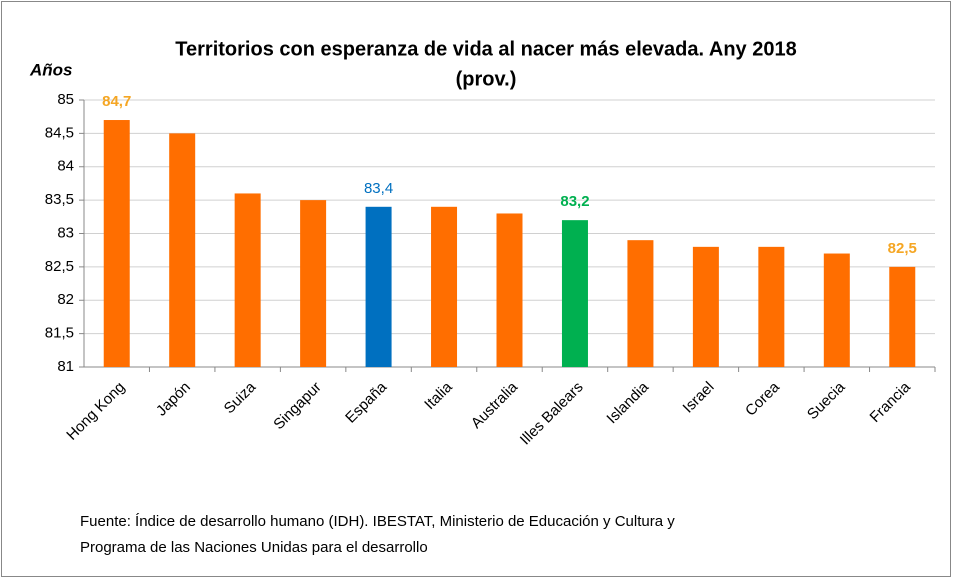  What do you see at coordinates (65, 166) in the screenshot?
I see `y-tick-label: 84` at bounding box center [65, 166].